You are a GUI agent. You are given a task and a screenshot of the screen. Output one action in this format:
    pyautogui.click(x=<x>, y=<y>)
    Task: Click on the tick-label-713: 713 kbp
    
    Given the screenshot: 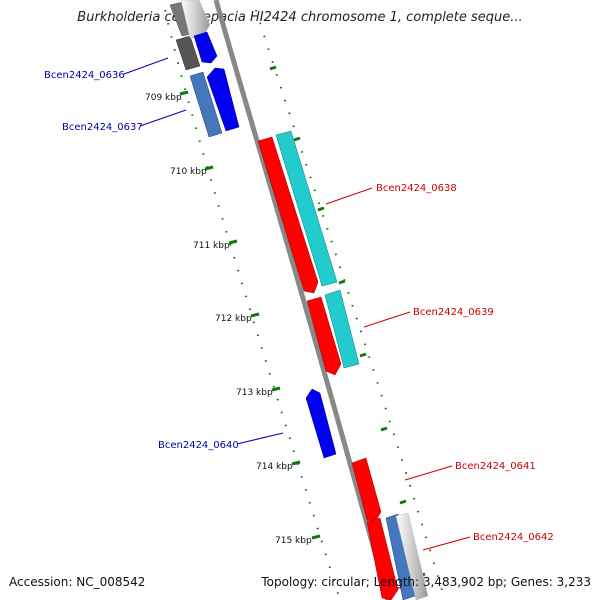 What is the action you would take?
    pyautogui.click(x=254, y=393)
    